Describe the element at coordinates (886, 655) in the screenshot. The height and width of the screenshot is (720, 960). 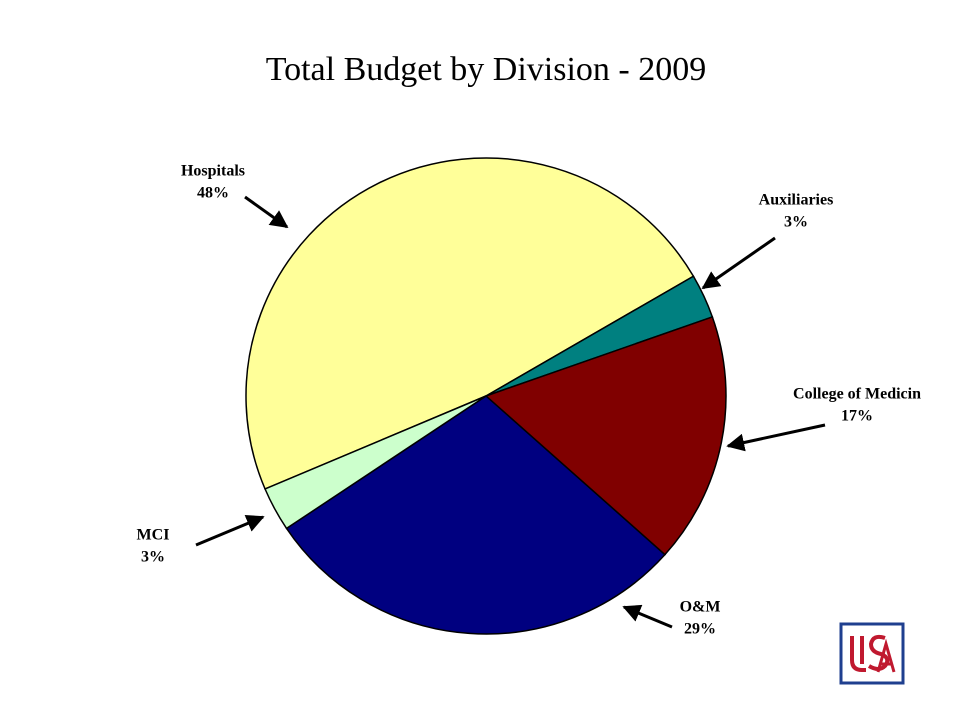
I see `logo-a` at that location.